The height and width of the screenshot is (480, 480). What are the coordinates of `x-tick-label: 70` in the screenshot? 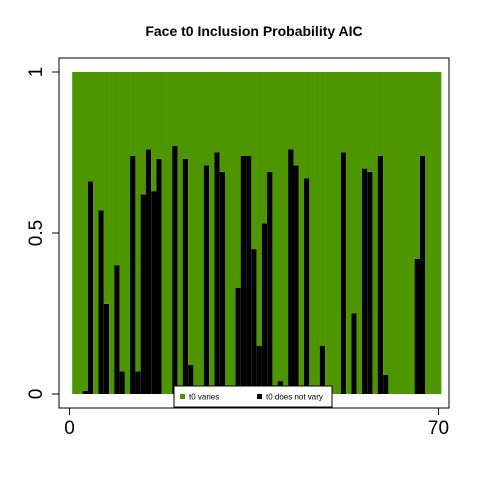 It's located at (438, 428).